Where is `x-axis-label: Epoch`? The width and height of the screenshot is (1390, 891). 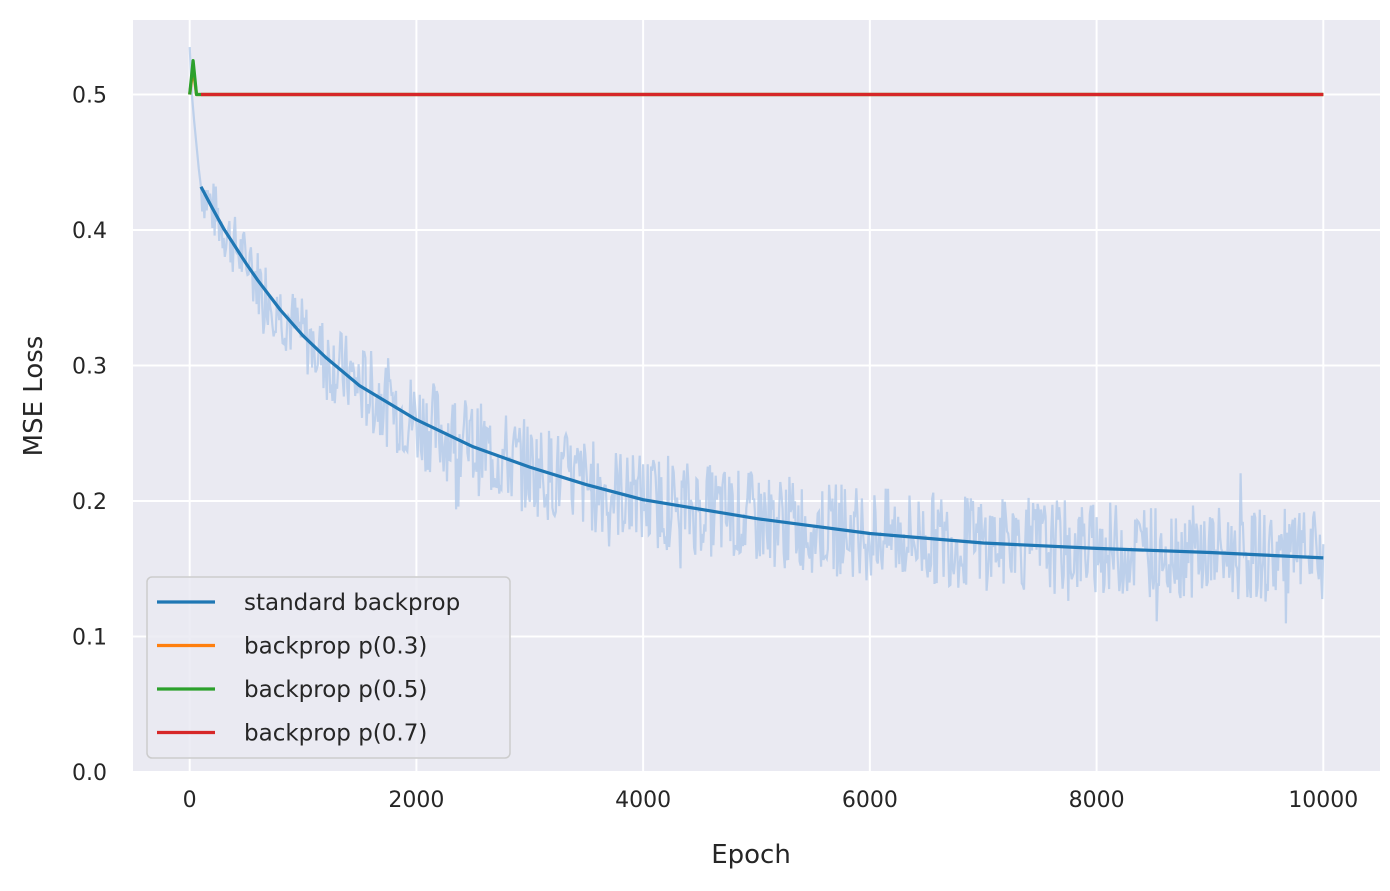
x-axis-label: Epoch is located at coordinates (751, 855).